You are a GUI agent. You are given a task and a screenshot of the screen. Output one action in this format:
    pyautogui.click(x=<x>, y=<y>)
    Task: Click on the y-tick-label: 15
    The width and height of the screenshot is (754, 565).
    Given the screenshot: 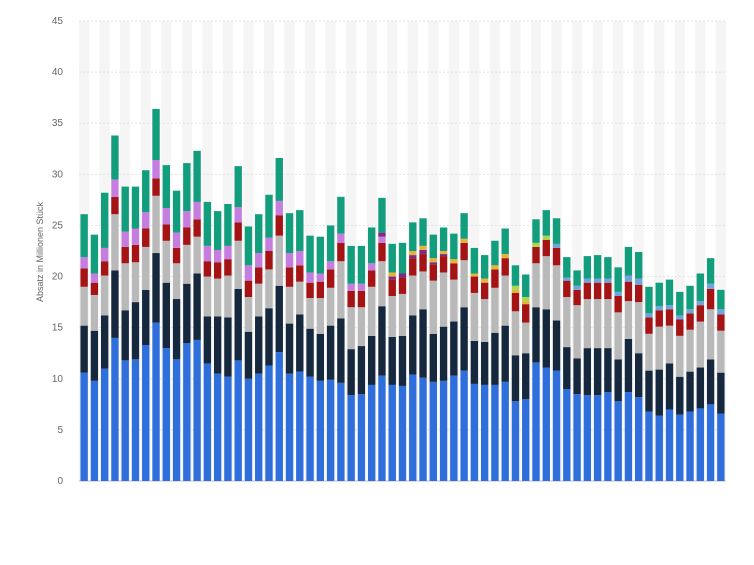 What is the action you would take?
    pyautogui.click(x=58, y=328)
    